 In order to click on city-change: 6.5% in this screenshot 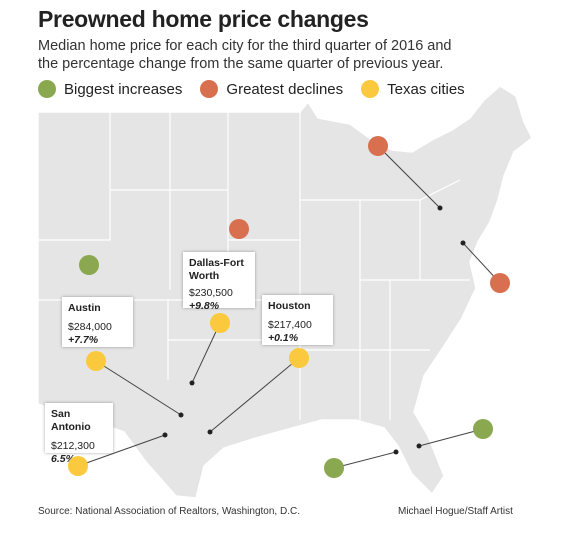, I will do `click(63, 459)`.